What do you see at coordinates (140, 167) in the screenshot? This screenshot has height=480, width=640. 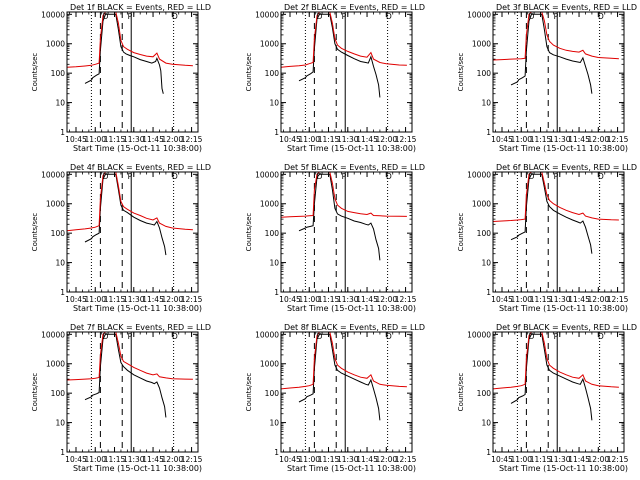 I see `panel-title: Det 4f BLACK = Events, RED = LLD` at bounding box center [140, 167].